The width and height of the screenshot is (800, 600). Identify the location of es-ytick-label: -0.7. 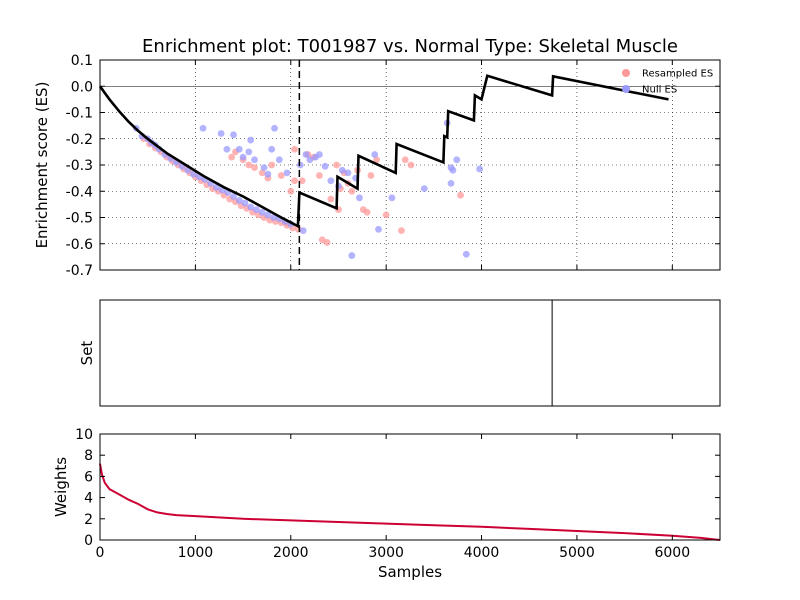
(79, 271).